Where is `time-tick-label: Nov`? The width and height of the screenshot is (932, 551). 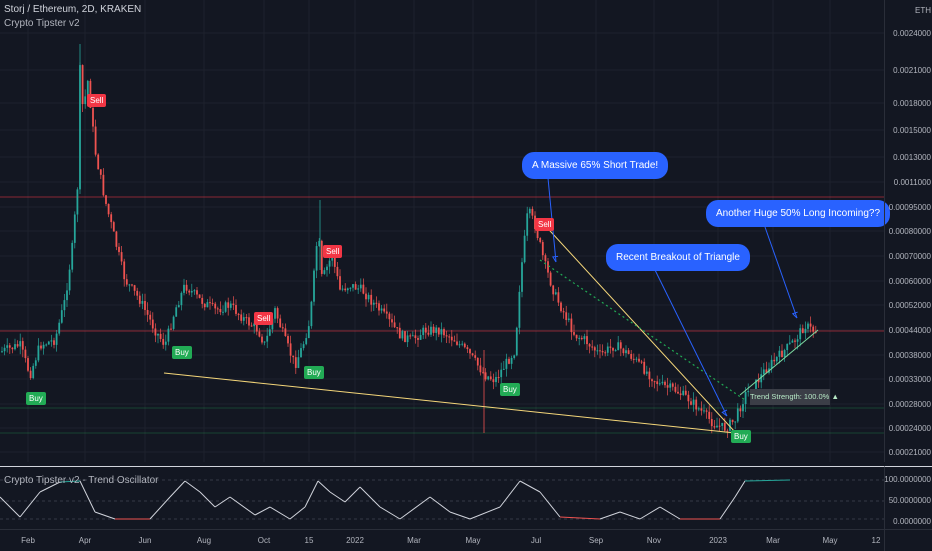
time-tick-label: Nov is located at coordinates (654, 540).